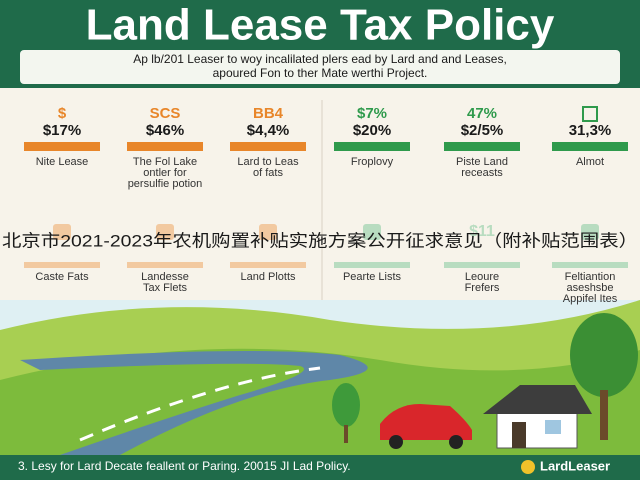 The height and width of the screenshot is (480, 640). Describe the element at coordinates (519, 435) in the screenshot. I see `door` at that location.